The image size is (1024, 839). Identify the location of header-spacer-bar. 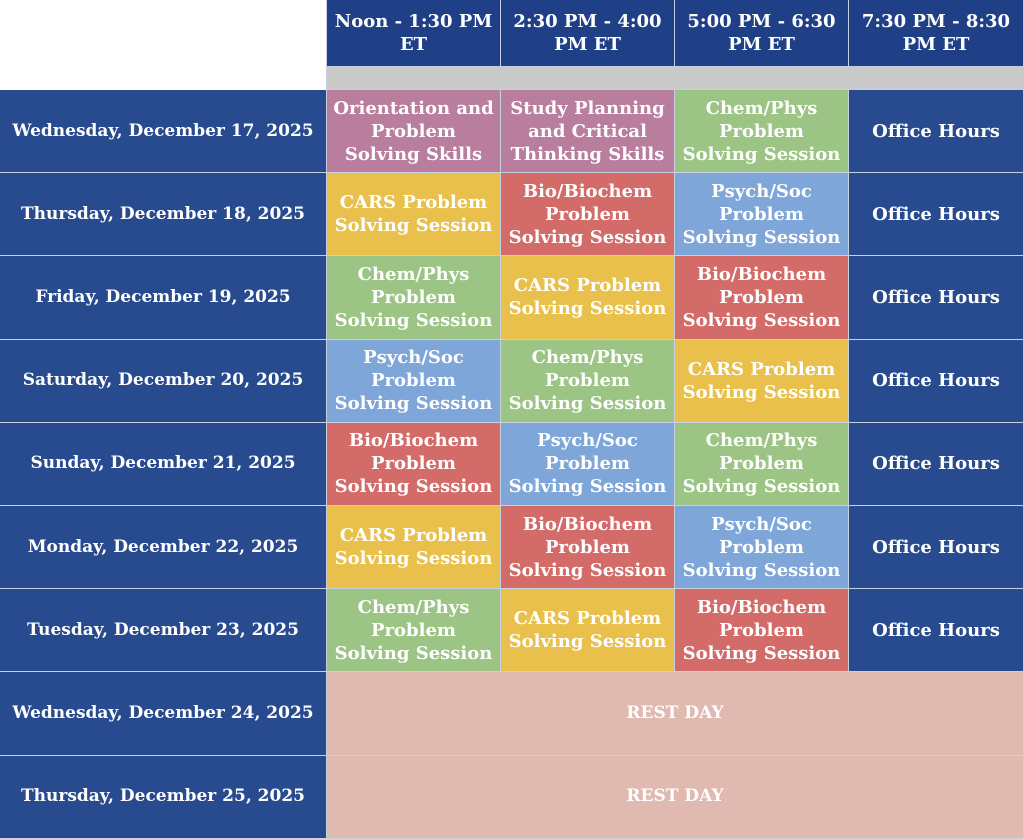
(675, 78).